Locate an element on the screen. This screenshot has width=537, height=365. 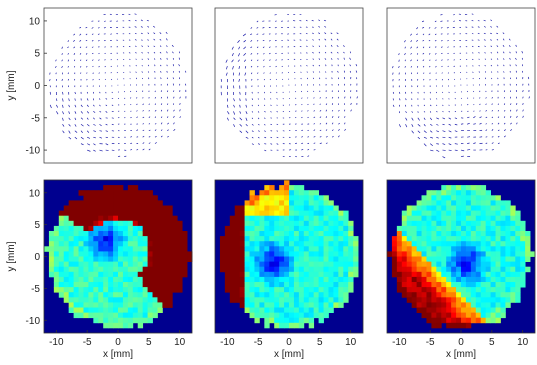
x-tick-label: 5 is located at coordinates (492, 342).